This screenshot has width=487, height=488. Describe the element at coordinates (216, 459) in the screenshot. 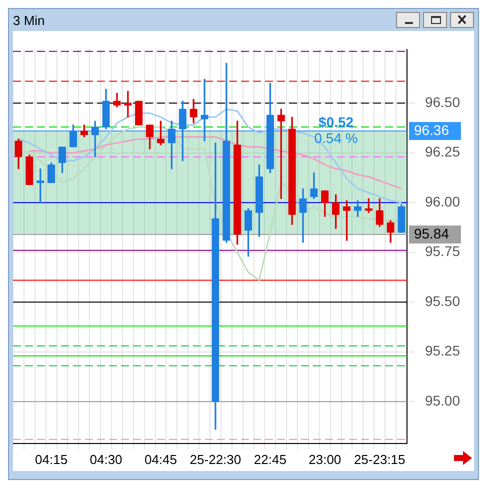

I see `x-tick-label: 25-22:30` at that location.